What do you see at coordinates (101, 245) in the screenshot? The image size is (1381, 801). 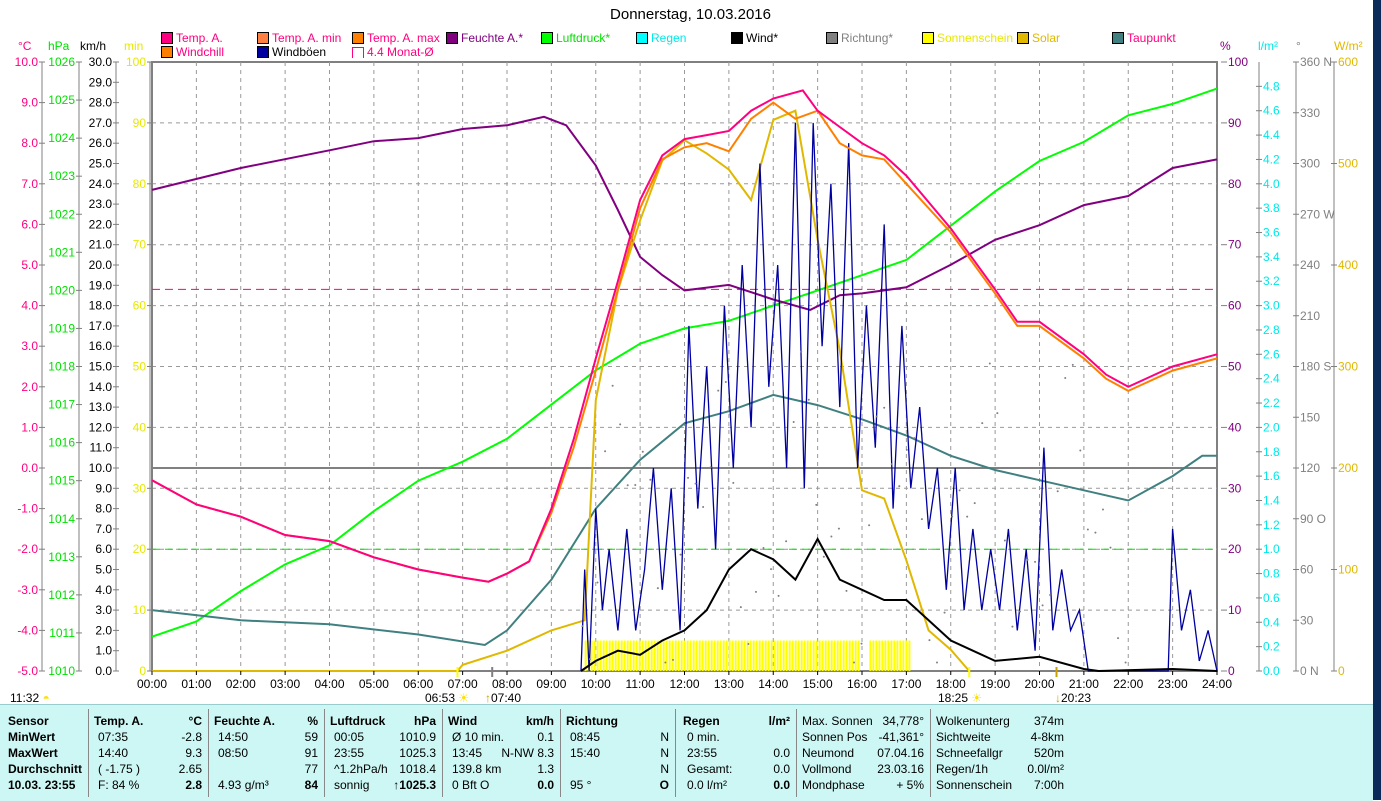 I see `kmh-tick-label: 21.0` at bounding box center [101, 245].